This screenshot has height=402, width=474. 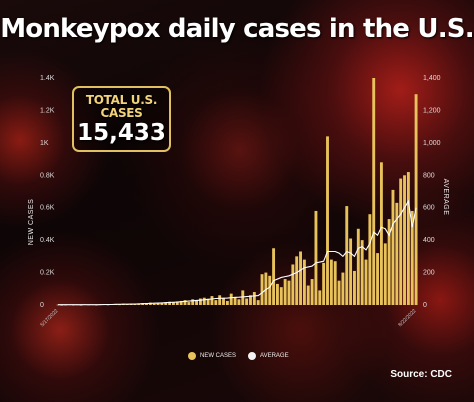 I want to click on y-tick-label-left: 0.2K, so click(x=47, y=273).